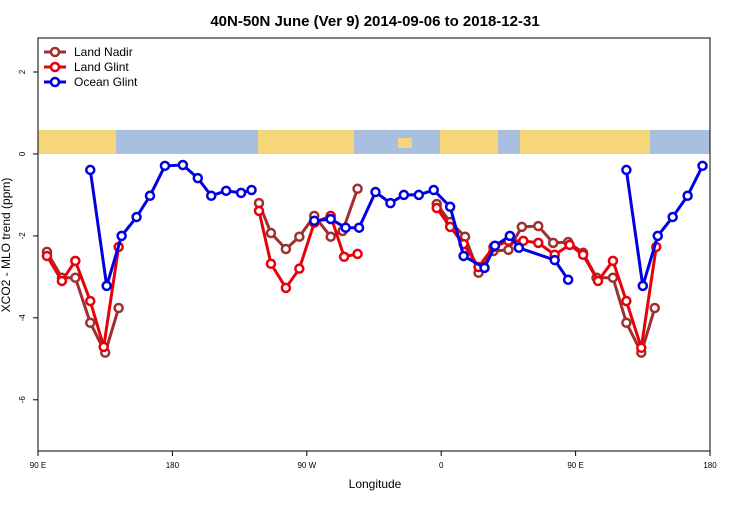 The width and height of the screenshot is (750, 505). Describe the element at coordinates (375, 484) in the screenshot. I see `x-axis-label: Longitude` at that location.